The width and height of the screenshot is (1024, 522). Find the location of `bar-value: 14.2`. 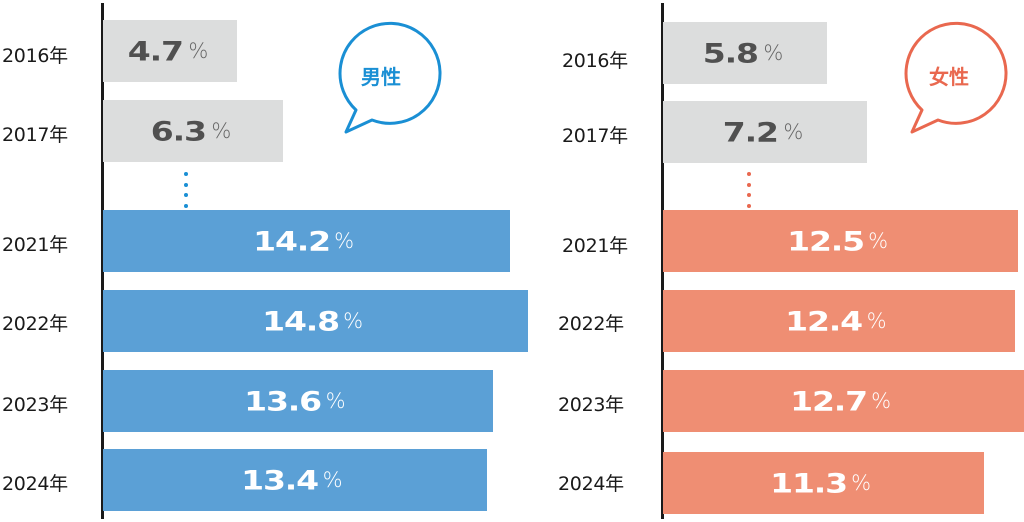

bar-value: 14.2 is located at coordinates (292, 241).